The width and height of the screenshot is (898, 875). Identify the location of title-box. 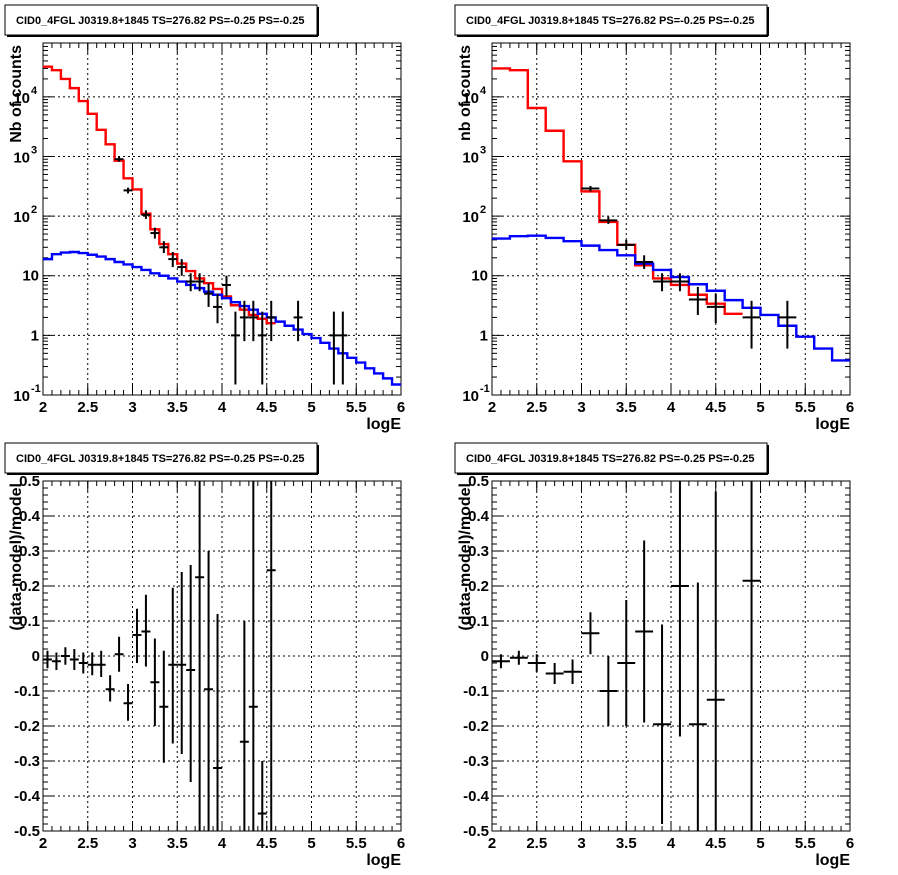
(161, 458).